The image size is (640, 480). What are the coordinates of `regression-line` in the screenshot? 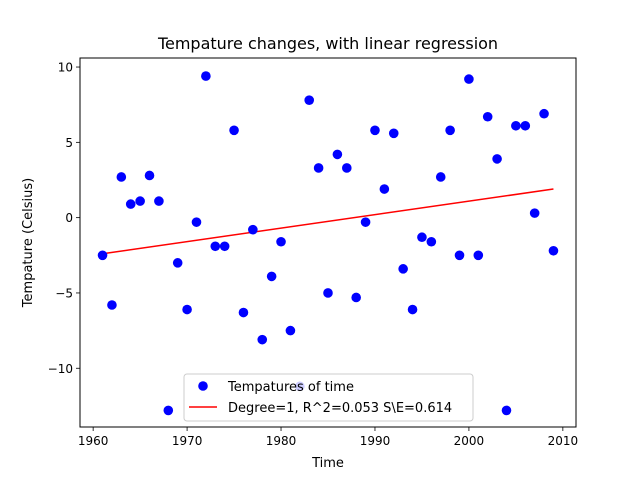 It's located at (328, 221).